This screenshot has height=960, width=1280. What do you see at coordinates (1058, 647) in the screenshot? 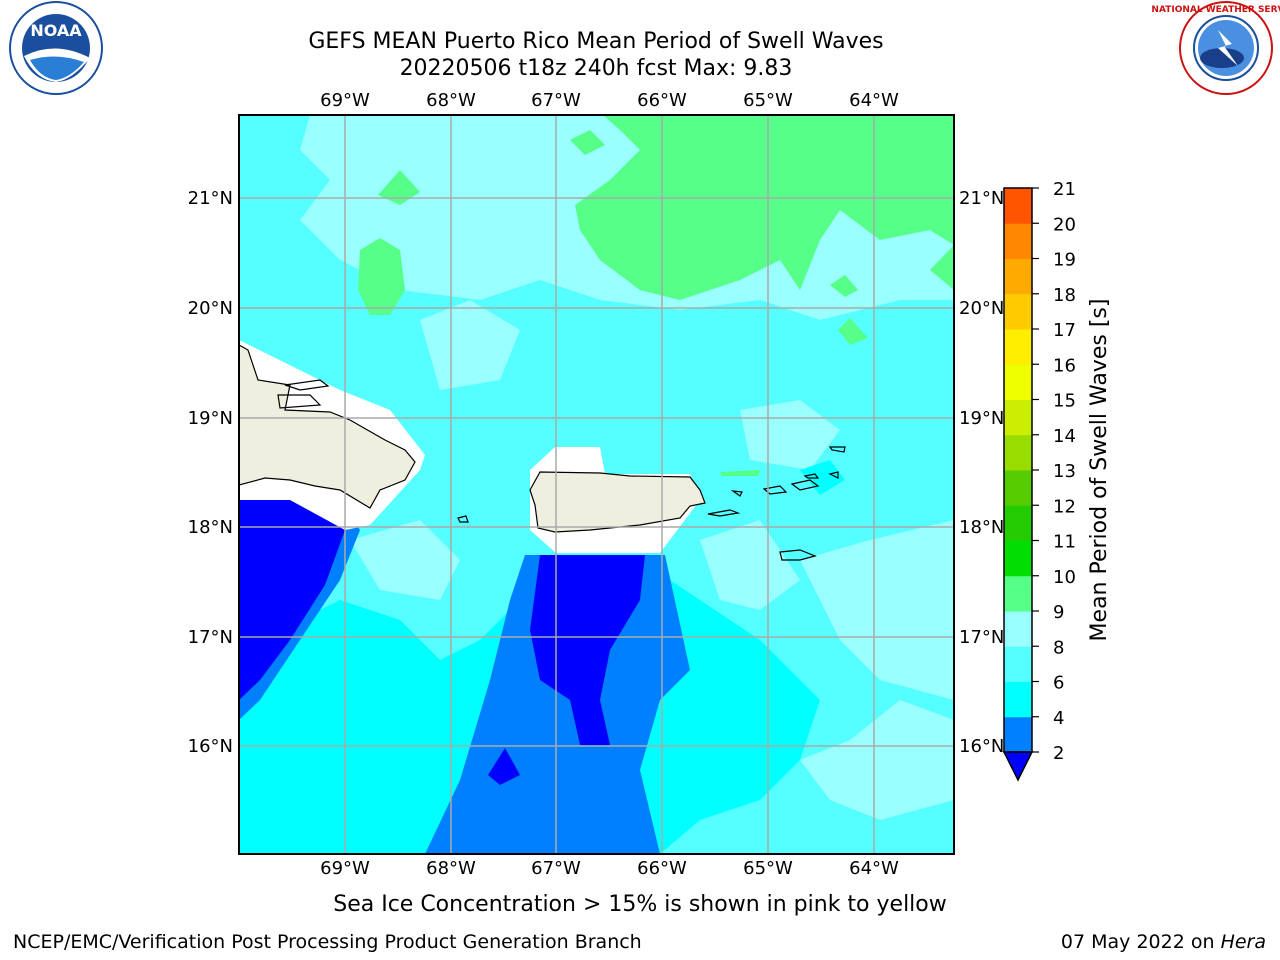
I see `colorbar-tick-label: 8` at bounding box center [1058, 647].